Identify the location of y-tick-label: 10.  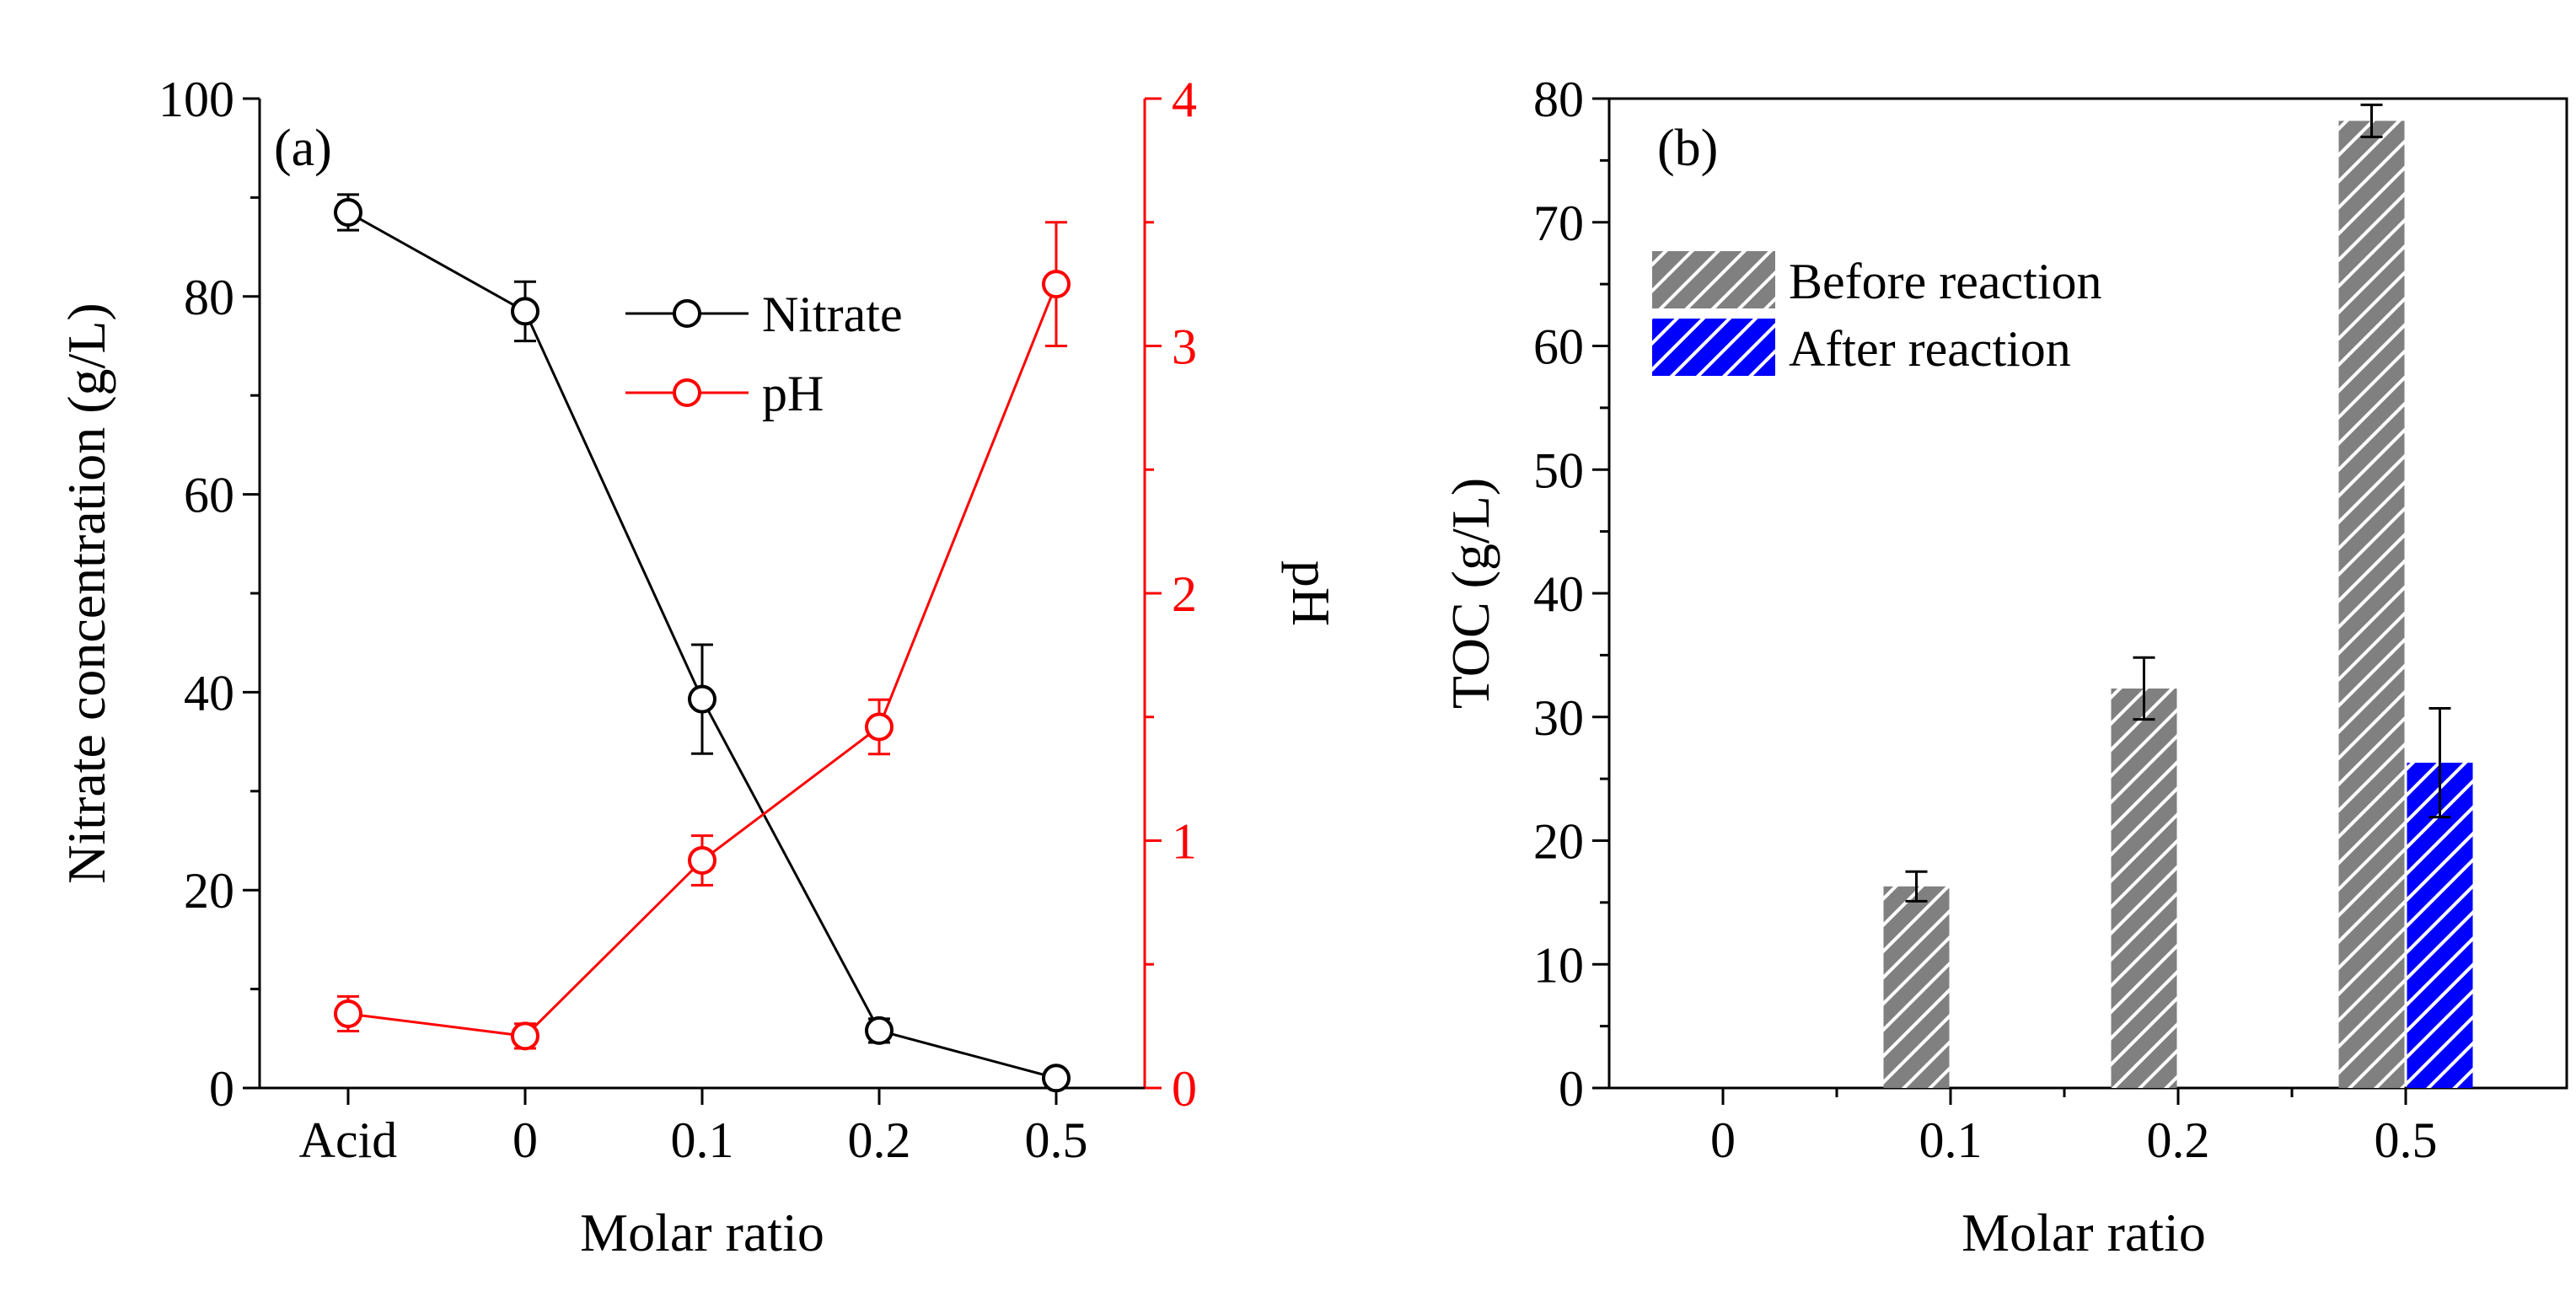
(1558, 965).